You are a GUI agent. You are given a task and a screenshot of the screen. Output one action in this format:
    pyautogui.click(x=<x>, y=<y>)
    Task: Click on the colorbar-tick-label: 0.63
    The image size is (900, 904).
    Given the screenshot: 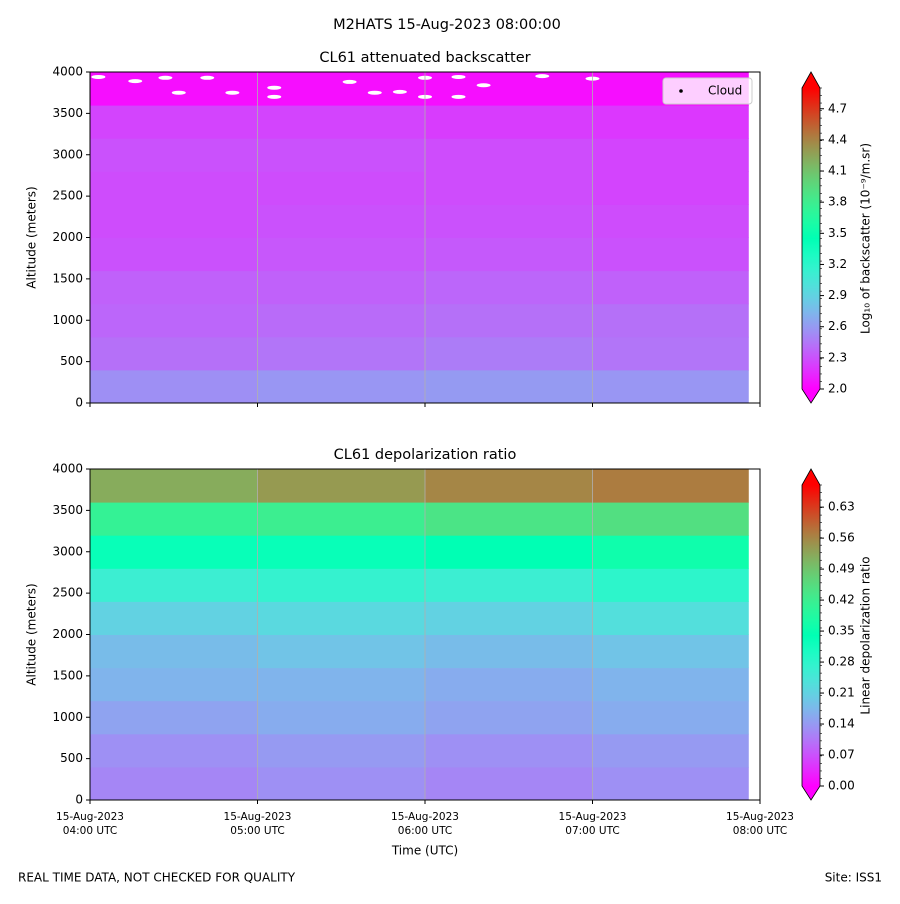 What is the action you would take?
    pyautogui.click(x=841, y=507)
    